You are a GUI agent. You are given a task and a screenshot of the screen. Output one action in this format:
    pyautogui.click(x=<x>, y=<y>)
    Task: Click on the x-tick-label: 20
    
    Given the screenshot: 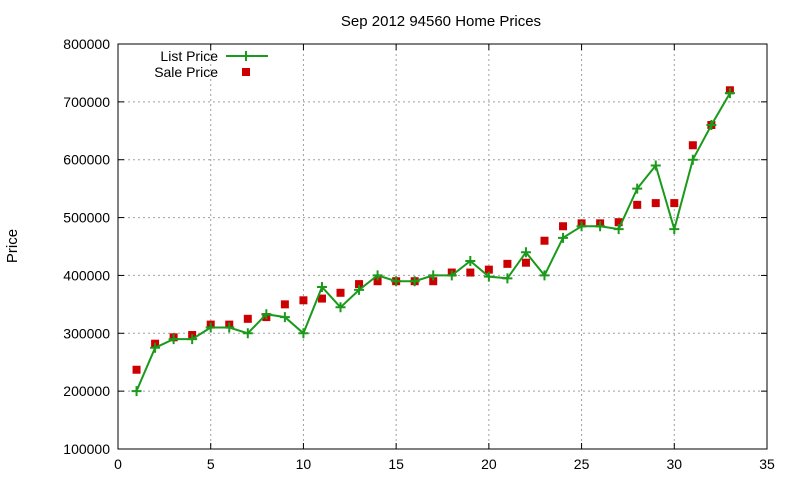 What is the action you would take?
    pyautogui.click(x=489, y=464)
    